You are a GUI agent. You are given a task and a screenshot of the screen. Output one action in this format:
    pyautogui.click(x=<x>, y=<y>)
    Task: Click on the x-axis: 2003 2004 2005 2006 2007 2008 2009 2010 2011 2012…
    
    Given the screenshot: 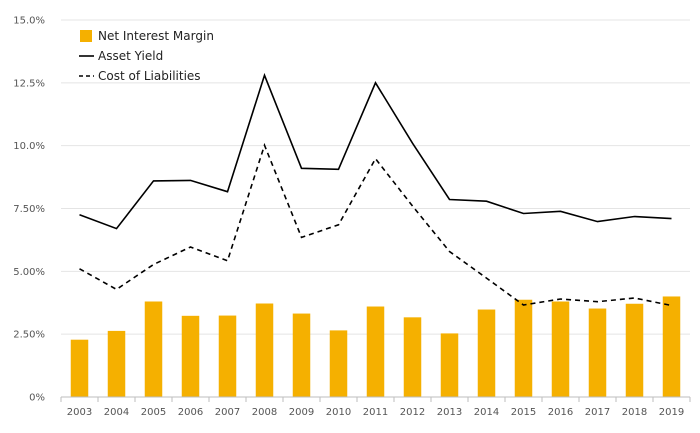 What is the action you would take?
    pyautogui.click(x=375, y=407)
    